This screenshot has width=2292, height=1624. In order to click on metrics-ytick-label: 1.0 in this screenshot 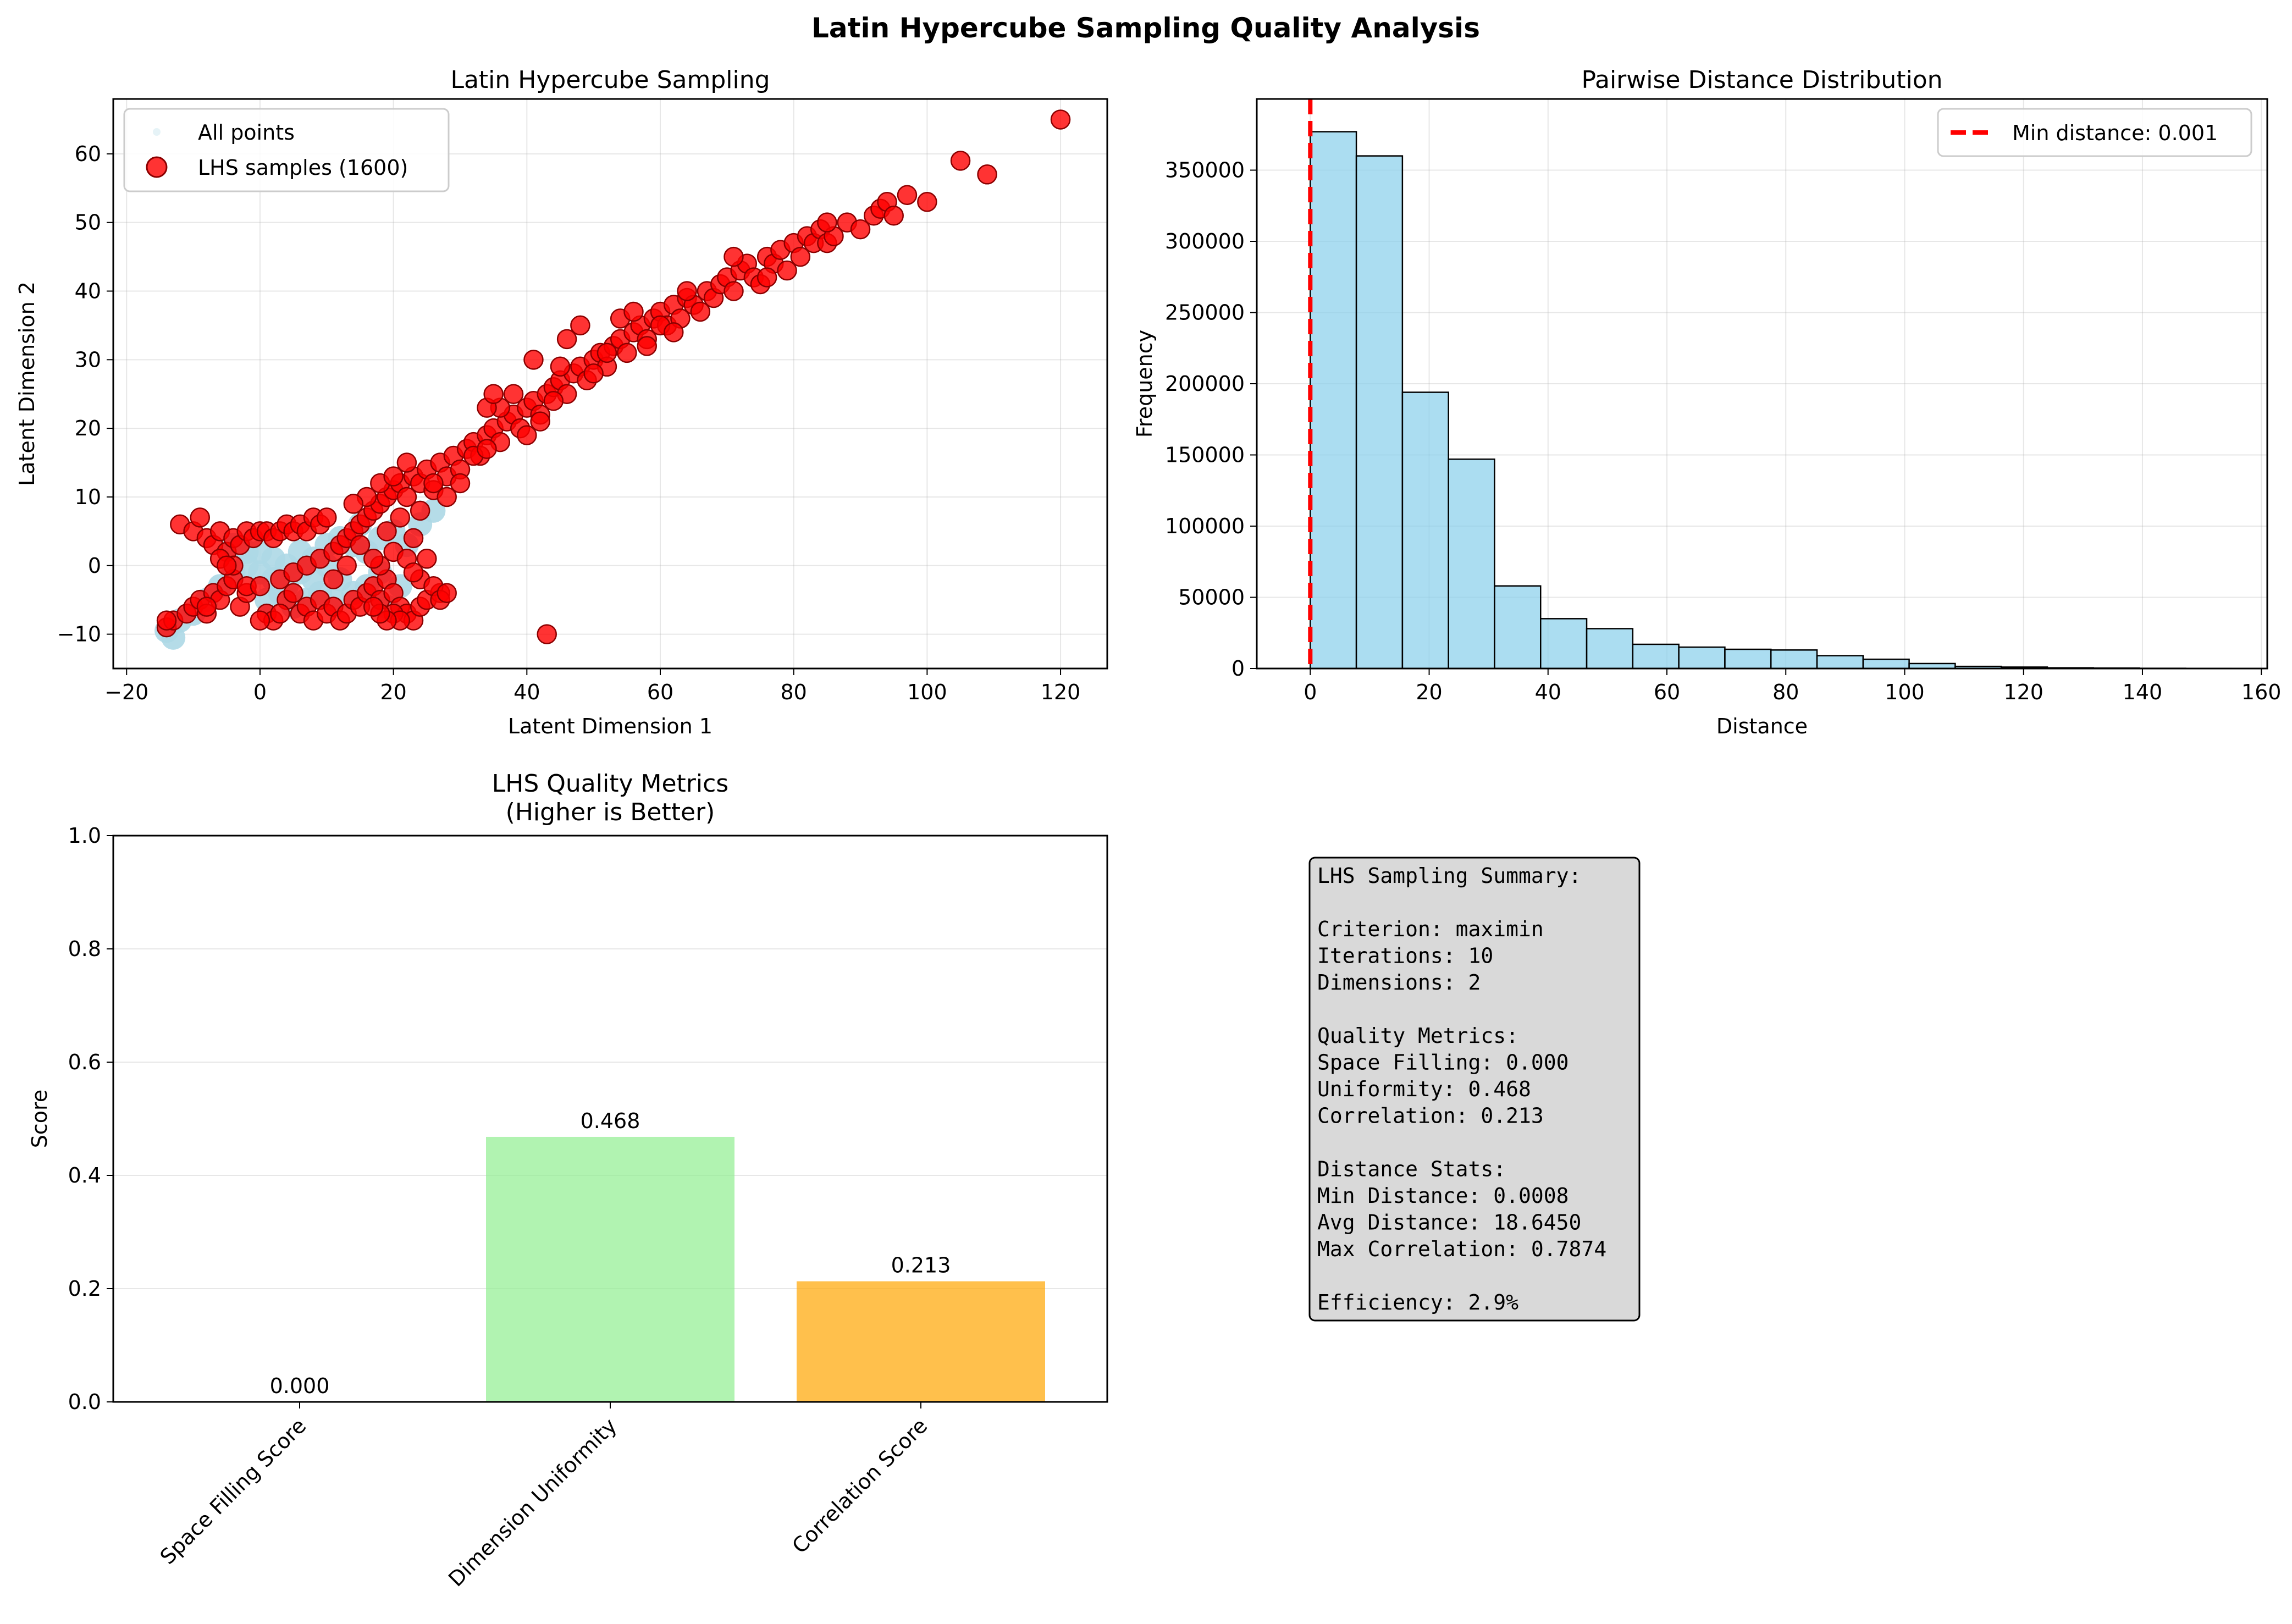, I will do `click(84, 836)`.